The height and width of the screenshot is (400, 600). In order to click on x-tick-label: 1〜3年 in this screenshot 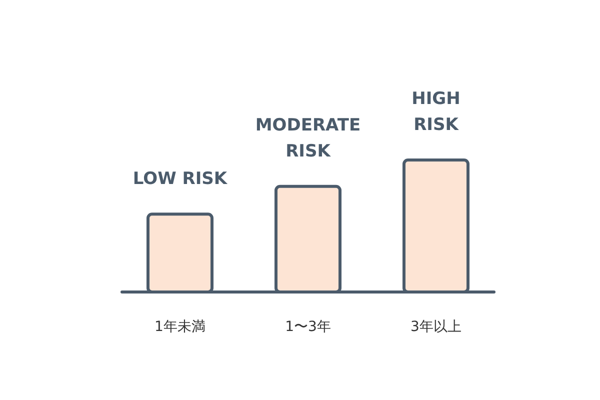, I will do `click(308, 327)`.